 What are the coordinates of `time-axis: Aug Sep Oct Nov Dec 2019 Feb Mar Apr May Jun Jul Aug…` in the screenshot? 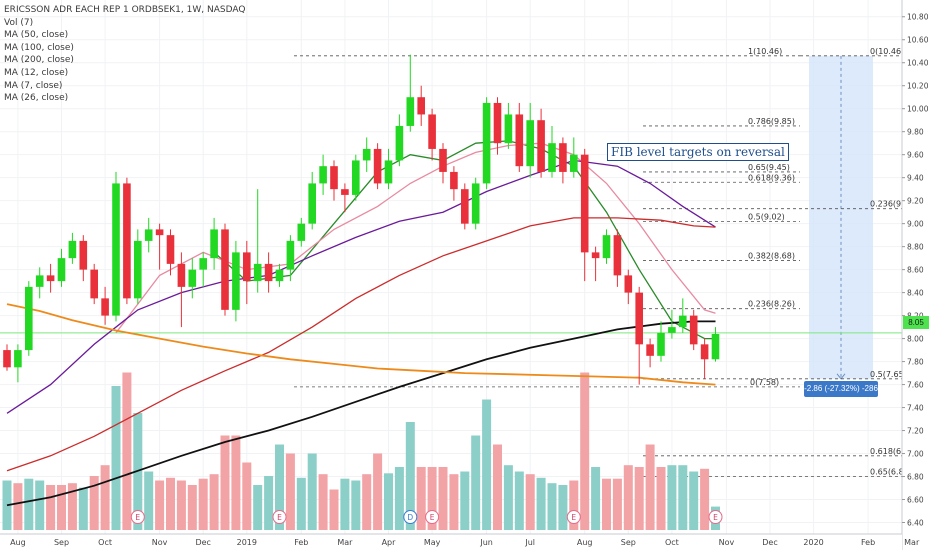 It's located at (460, 541).